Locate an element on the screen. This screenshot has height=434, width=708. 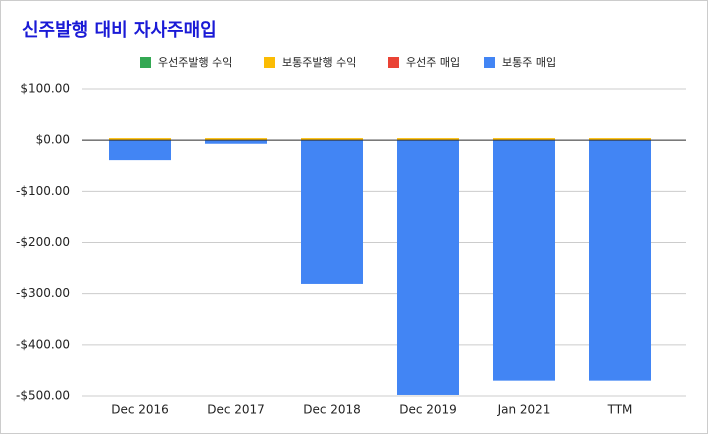
y-tick-label: -$400.00 is located at coordinates (43, 344).